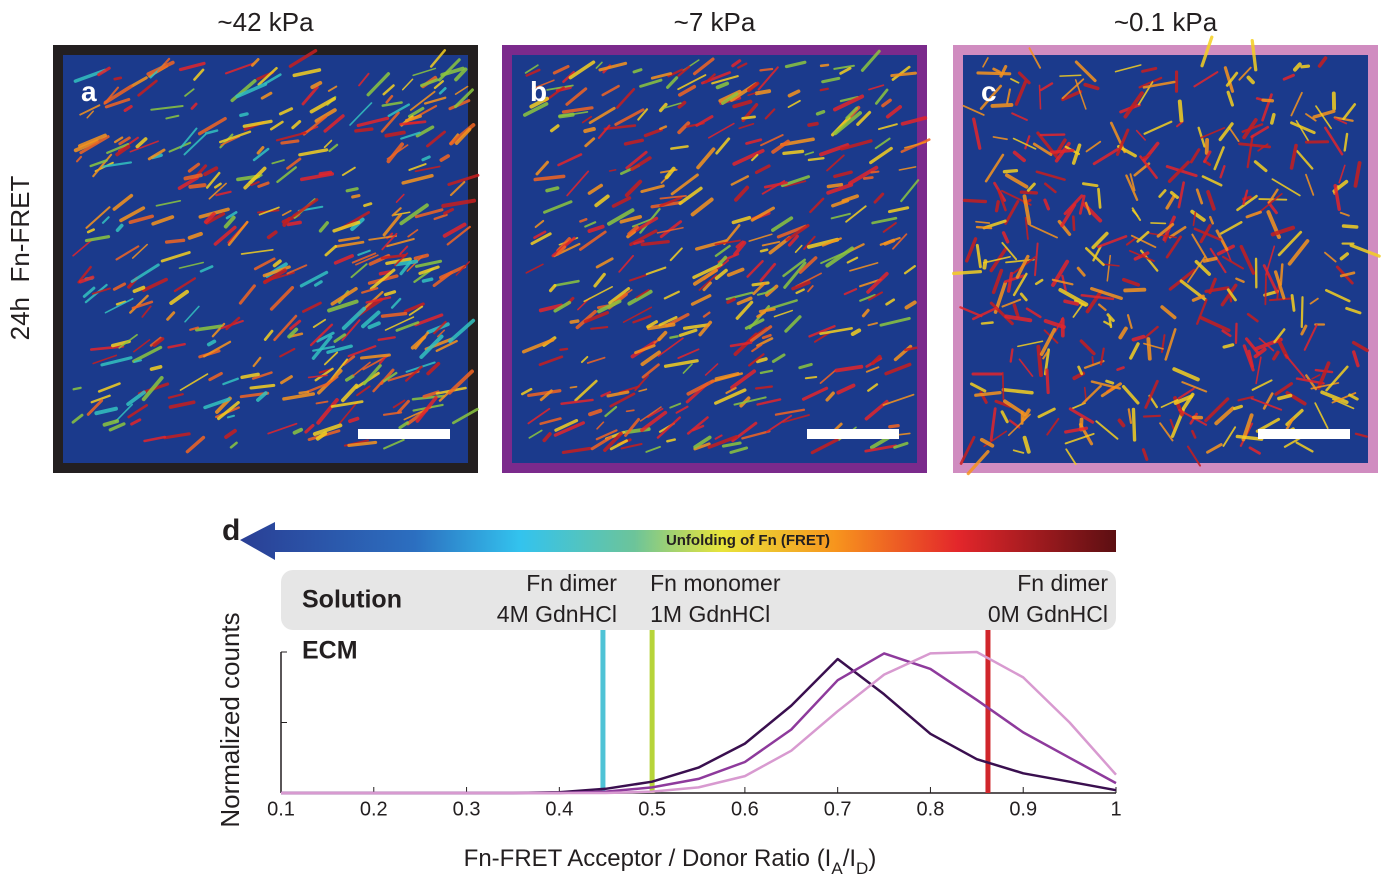 Image resolution: width=1382 pixels, height=877 pixels. Describe the element at coordinates (715, 22) in the screenshot. I see `panel-title: ~7 kPa` at that location.